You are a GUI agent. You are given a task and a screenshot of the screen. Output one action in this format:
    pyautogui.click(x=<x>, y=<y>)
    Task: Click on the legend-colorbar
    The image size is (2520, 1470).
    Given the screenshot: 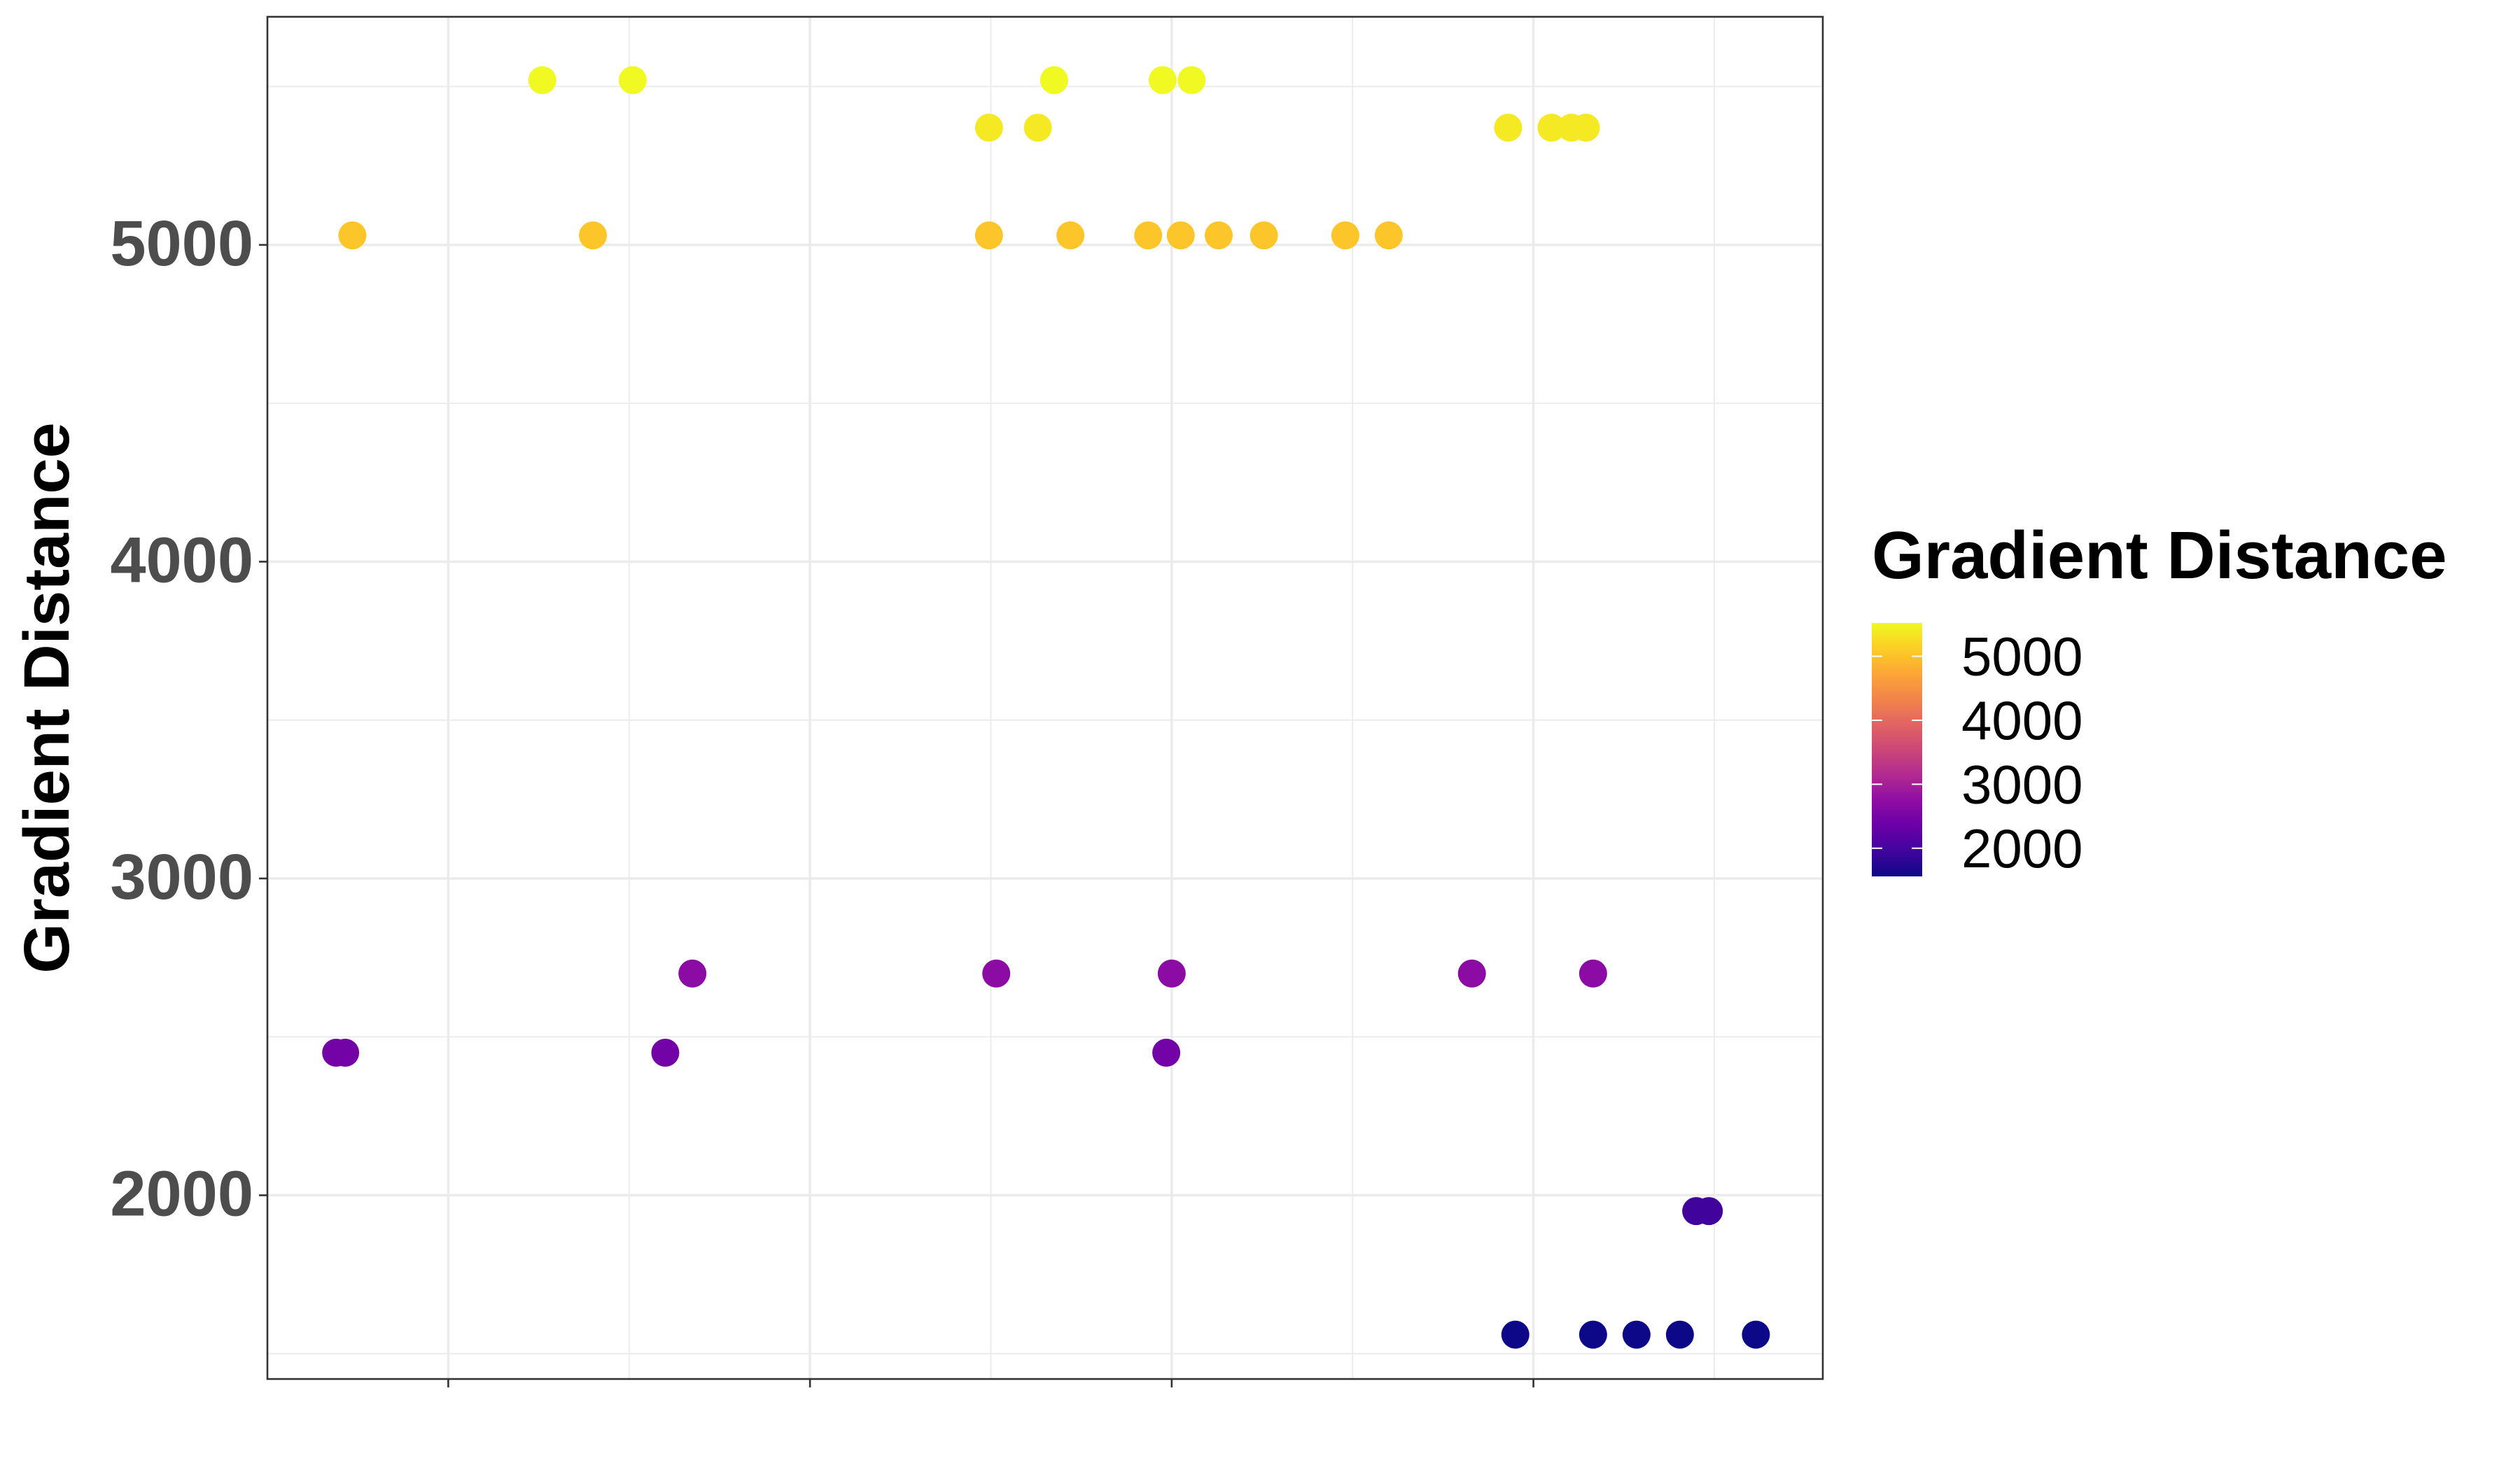 What is the action you would take?
    pyautogui.click(x=1897, y=749)
    